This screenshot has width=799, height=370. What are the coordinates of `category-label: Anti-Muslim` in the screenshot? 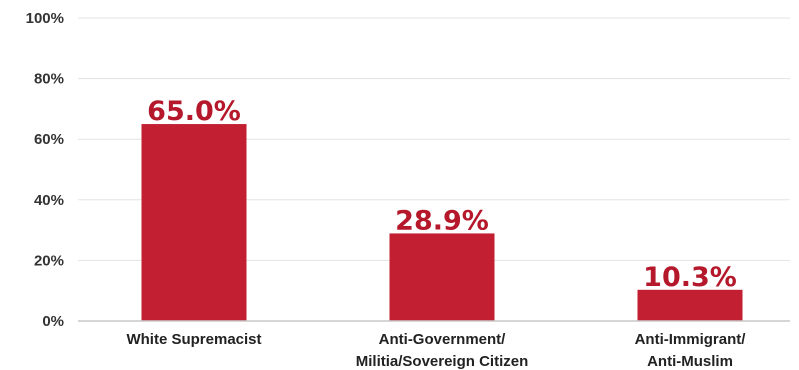 It's located at (690, 361).